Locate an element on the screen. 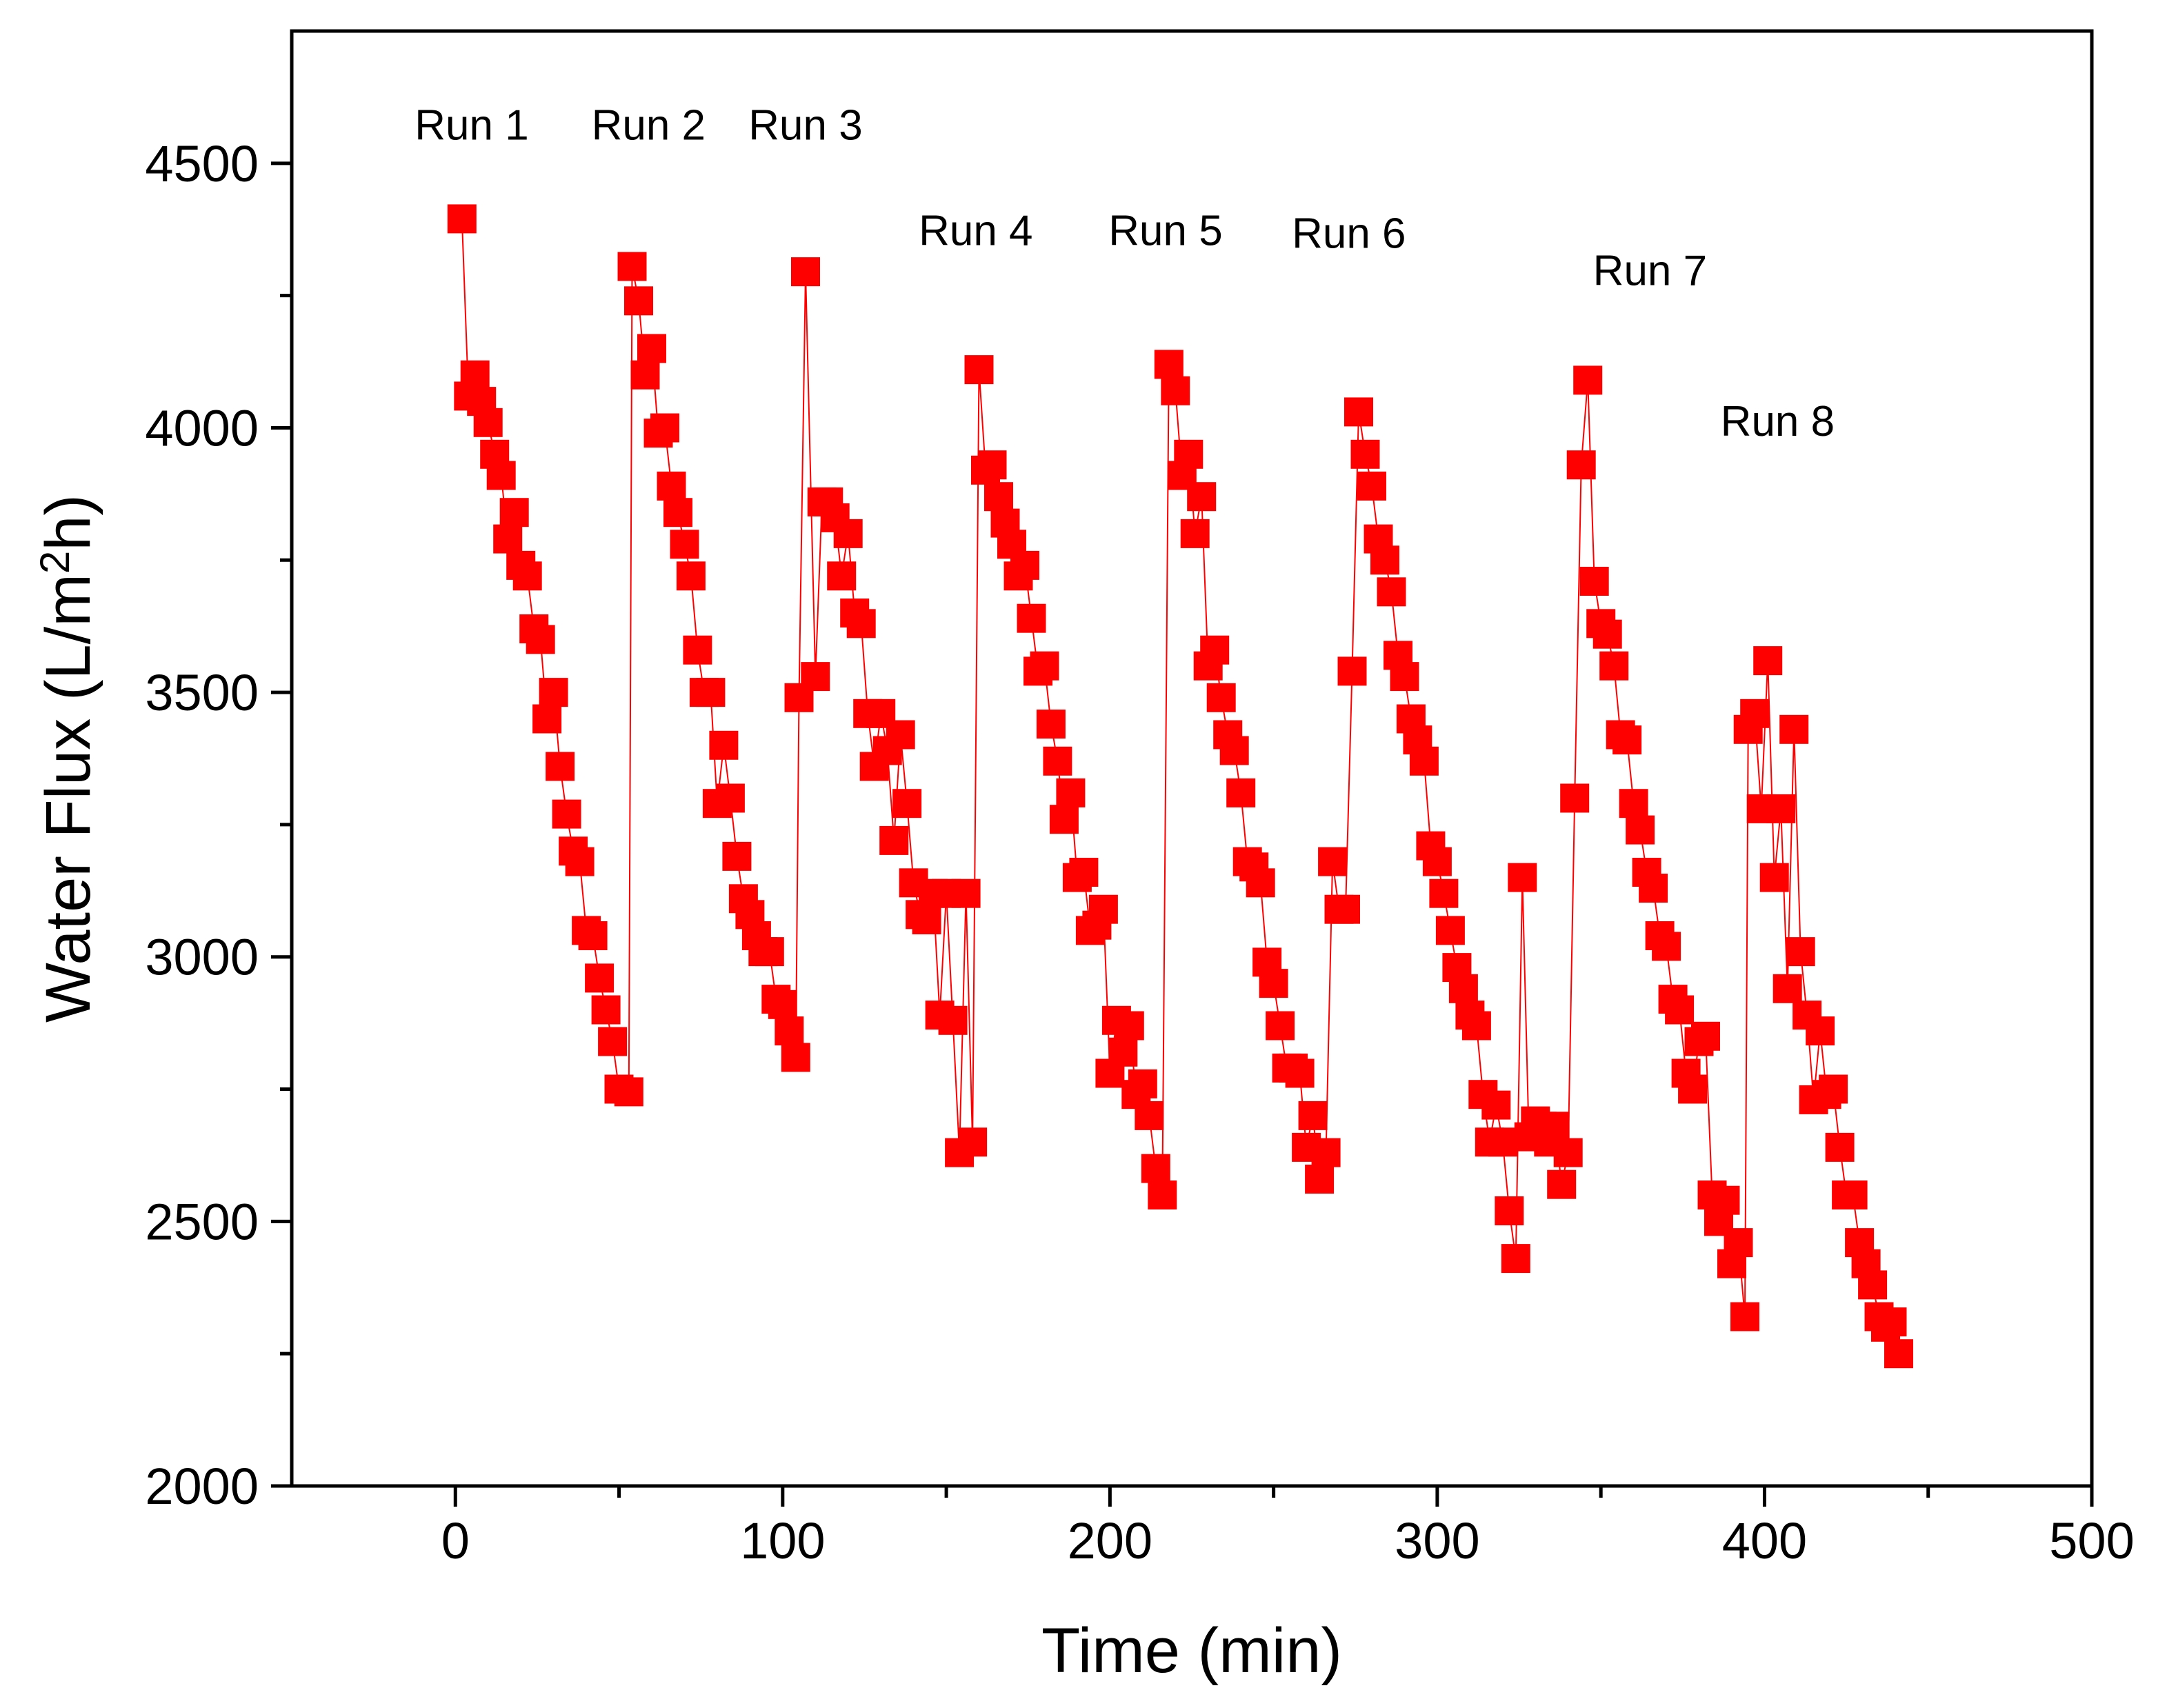  x-tick-label: 400 is located at coordinates (1764, 1540).